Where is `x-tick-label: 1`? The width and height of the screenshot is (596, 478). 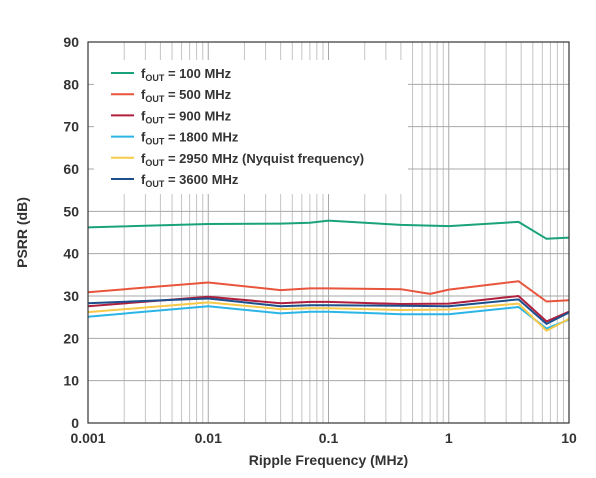
x-tick-label: 1 is located at coordinates (449, 438).